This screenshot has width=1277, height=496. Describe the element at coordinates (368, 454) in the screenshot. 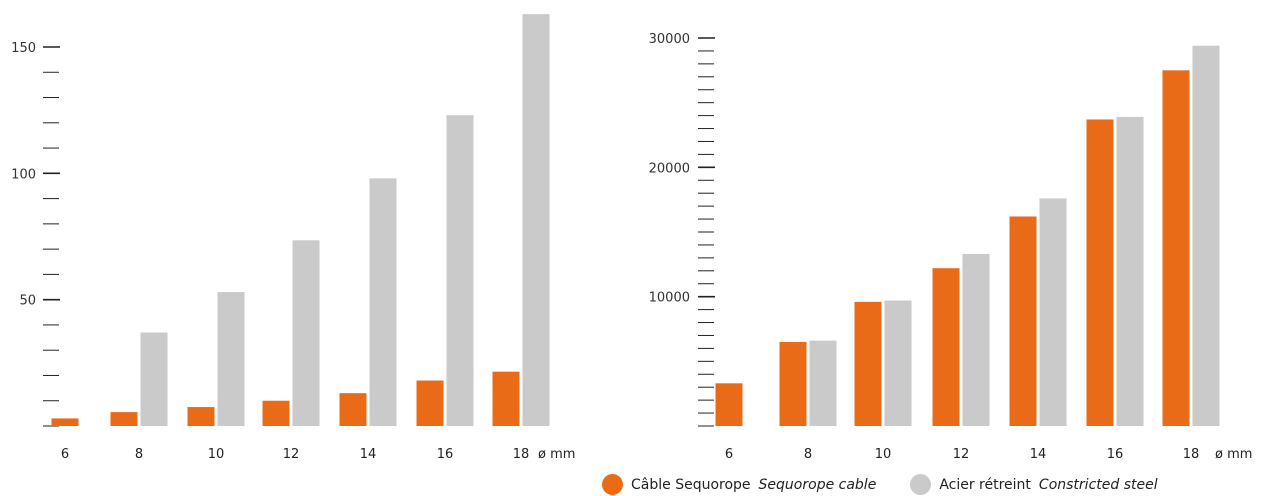

I see `left-x-label-14: 14` at that location.